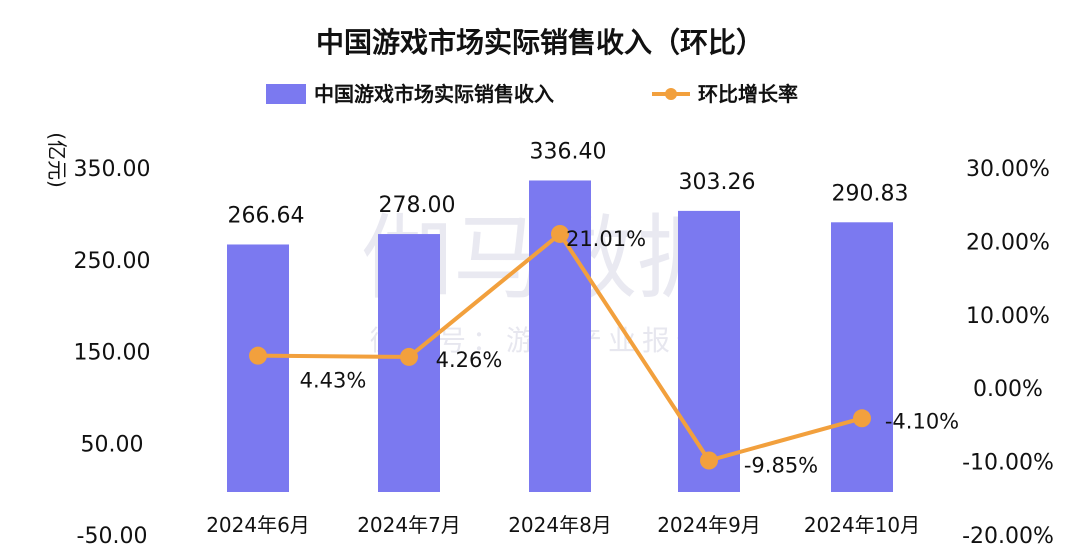 This screenshot has height=560, width=1080. What do you see at coordinates (560, 525) in the screenshot?
I see `x-tick-label: 2024年8月` at bounding box center [560, 525].